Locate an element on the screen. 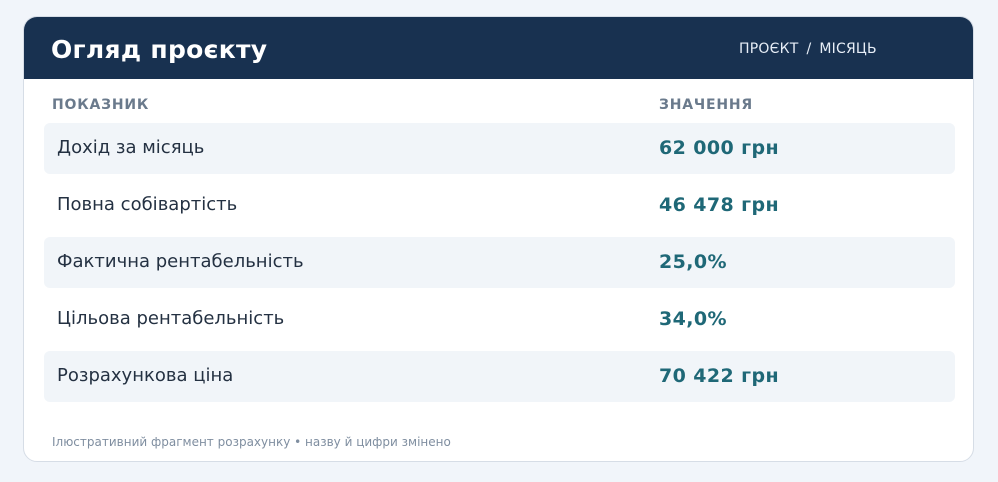 The image size is (998, 482). table-row: Розрахункова ціна 70 422 грн is located at coordinates (499, 376).